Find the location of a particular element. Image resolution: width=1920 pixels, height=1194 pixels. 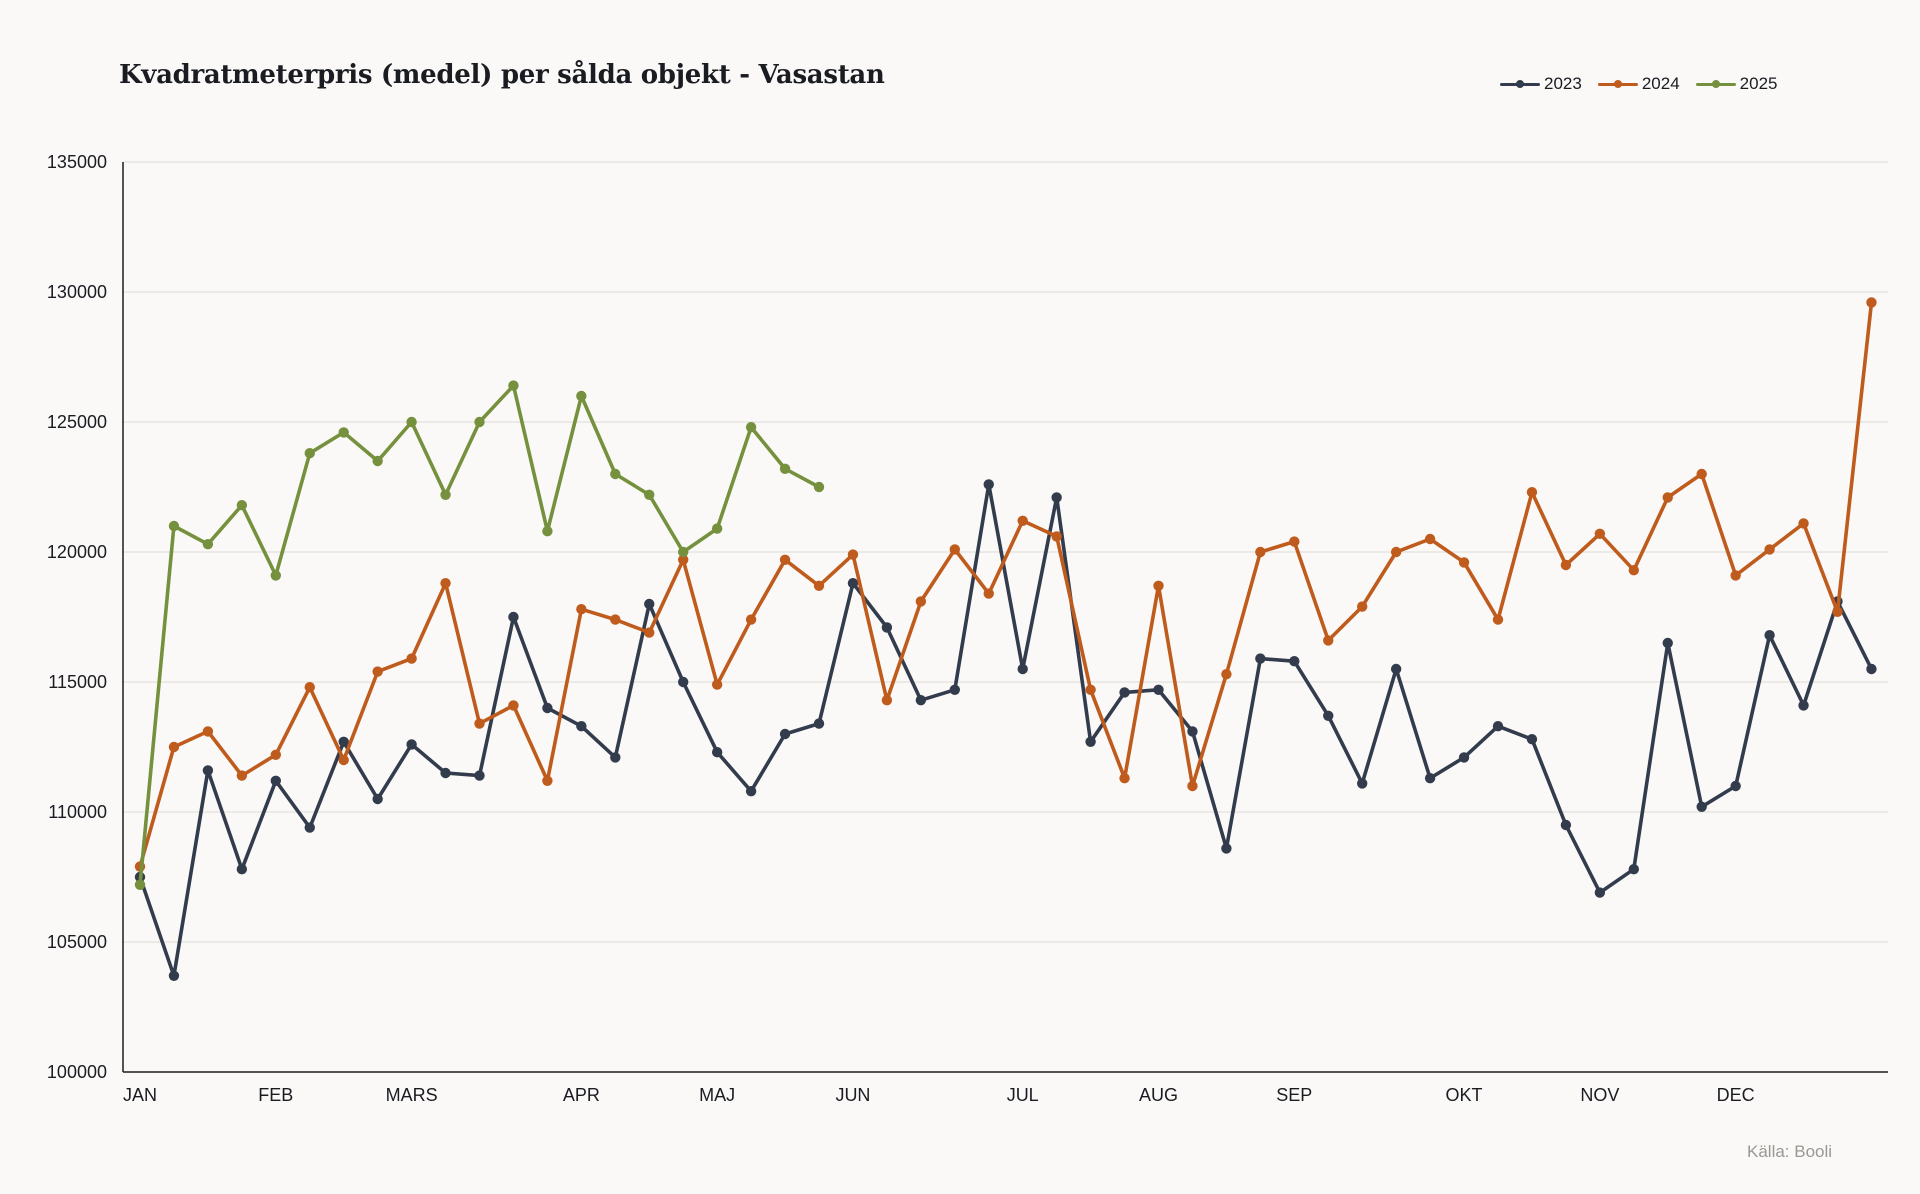

legend-swatch-2024 is located at coordinates (1617, 84).